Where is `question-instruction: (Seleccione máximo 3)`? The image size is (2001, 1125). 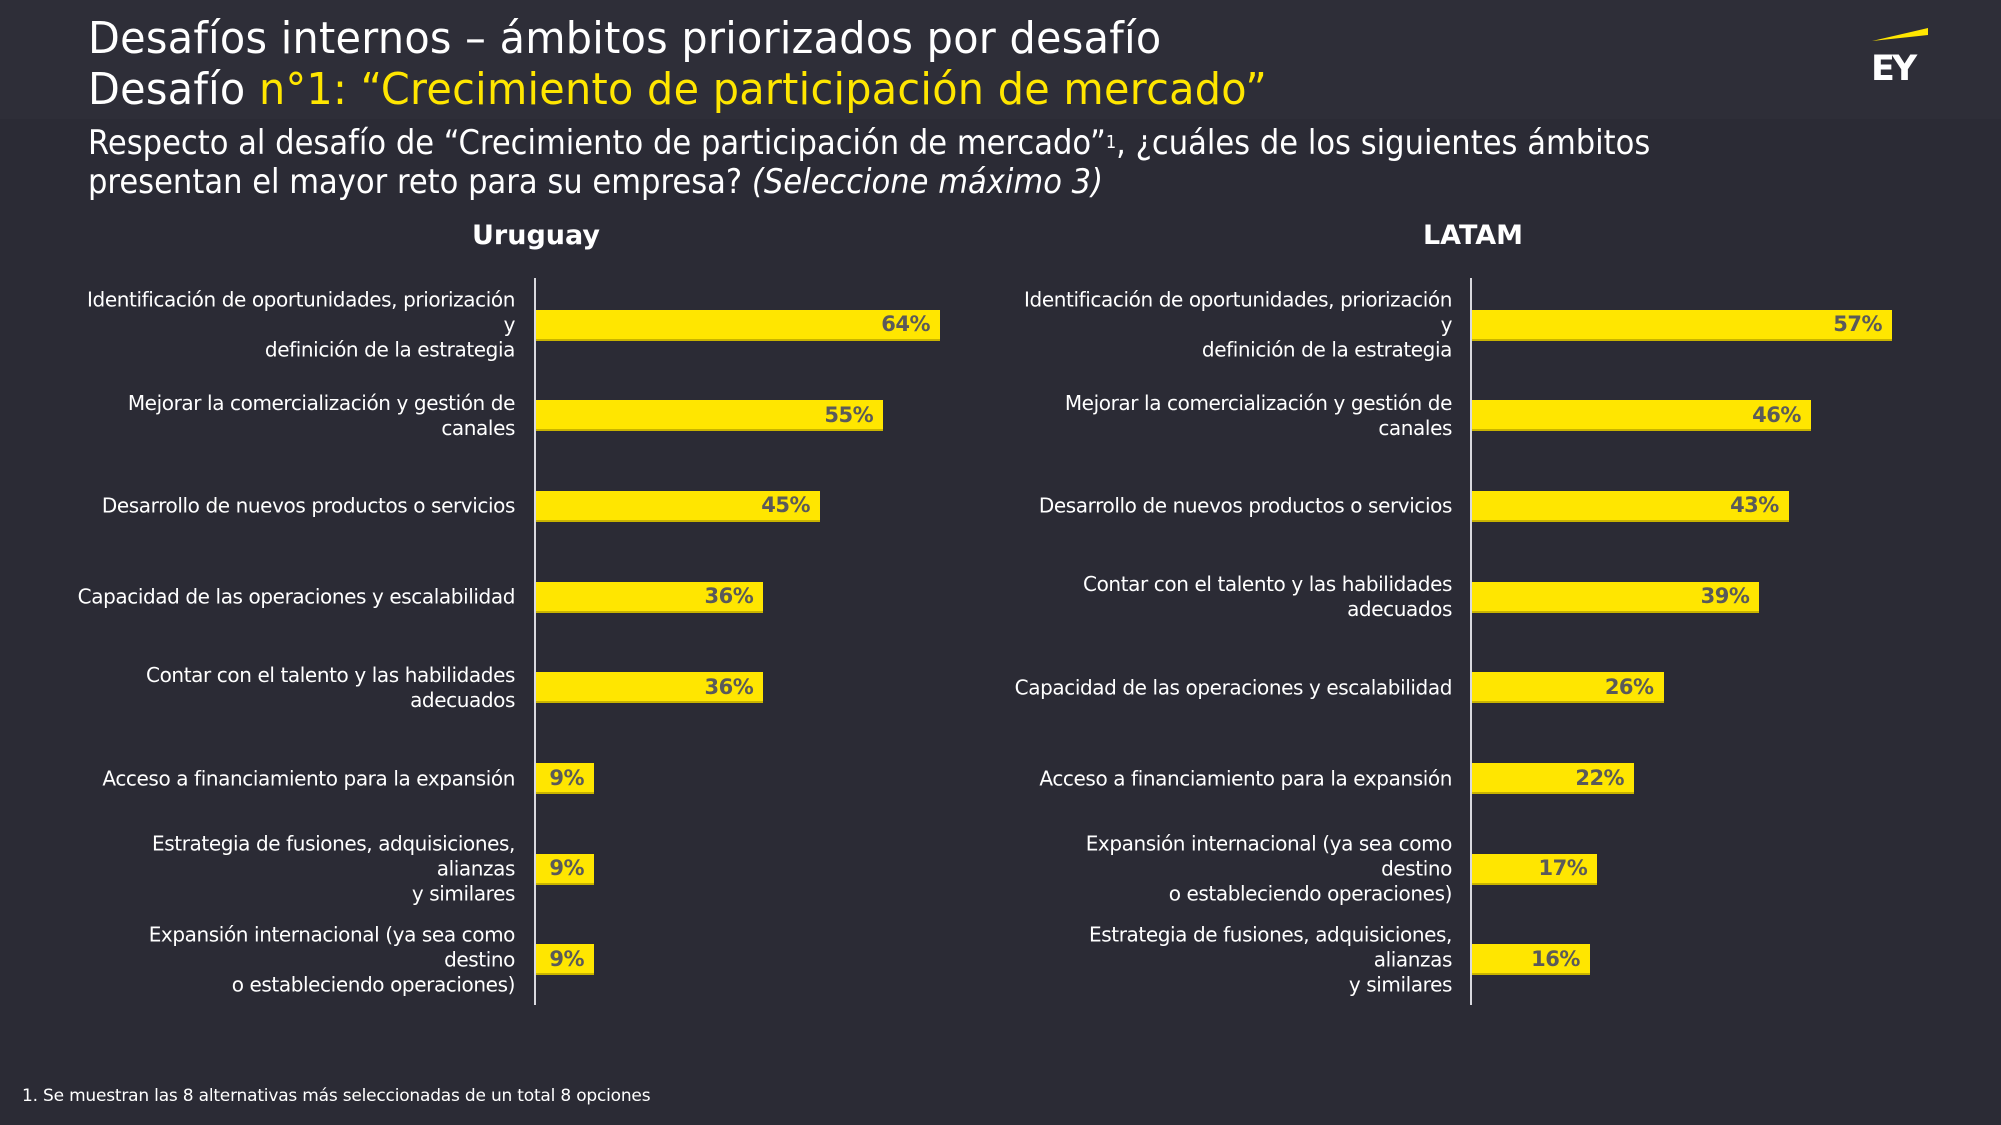
question-instruction: (Seleccione máximo 3) is located at coordinates (927, 182).